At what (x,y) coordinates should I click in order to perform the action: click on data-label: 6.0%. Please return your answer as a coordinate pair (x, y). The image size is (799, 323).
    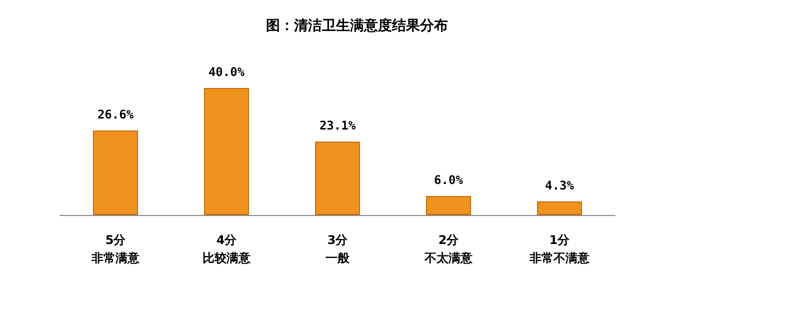
    Looking at the image, I should click on (449, 179).